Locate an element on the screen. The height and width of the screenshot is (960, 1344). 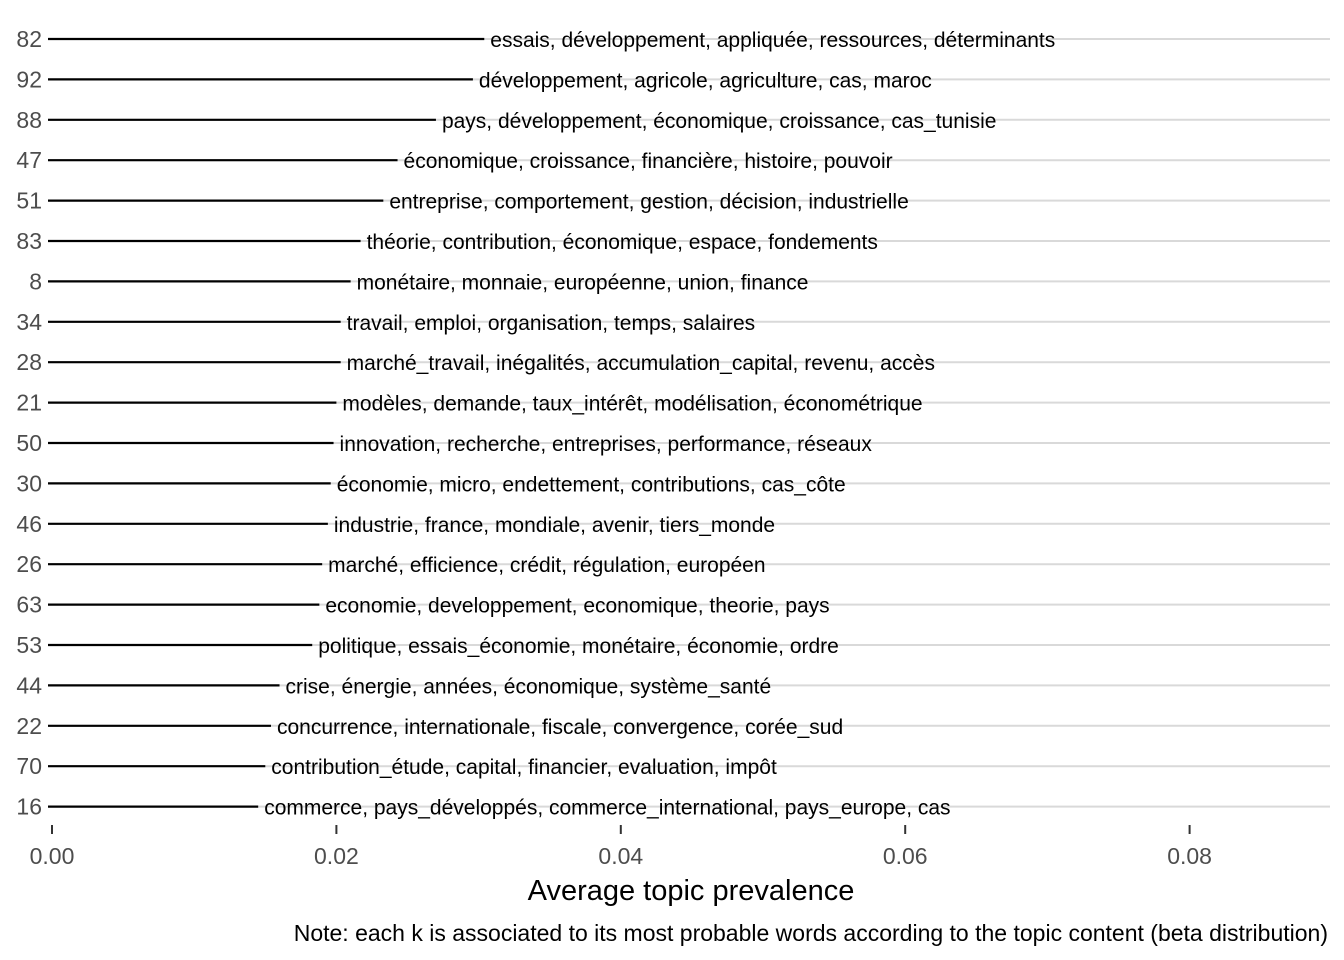
x-axis: 0.00 0.02 0.04 0.06 0.08 is located at coordinates (621, 847).